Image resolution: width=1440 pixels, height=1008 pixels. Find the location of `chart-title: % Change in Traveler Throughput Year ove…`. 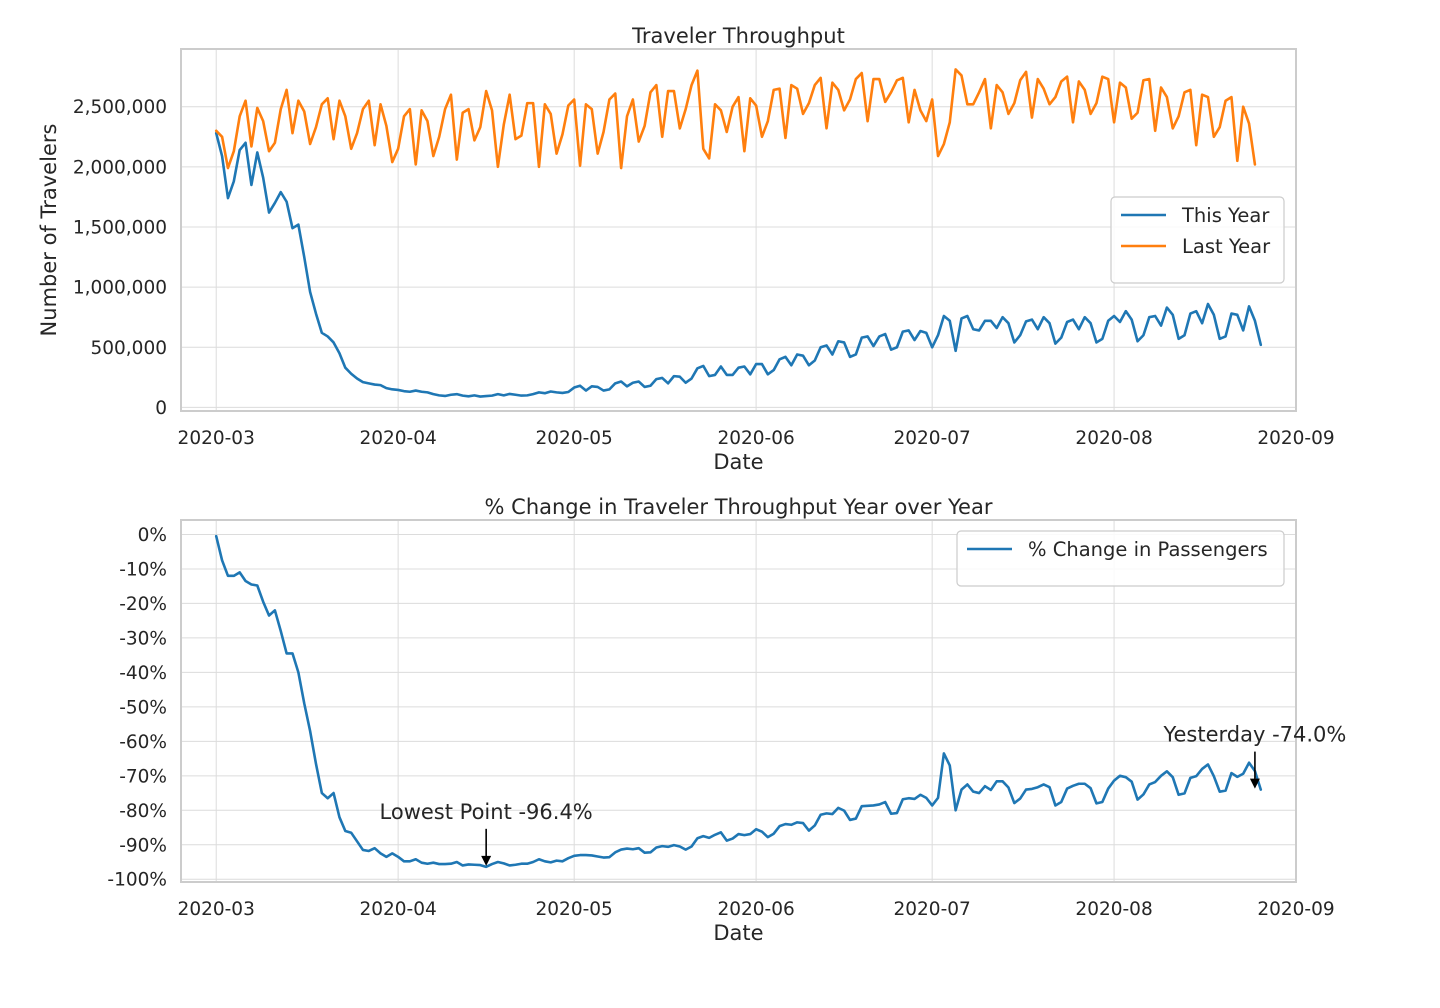

chart-title: % Change in Traveler Throughput Year ove… is located at coordinates (739, 507).